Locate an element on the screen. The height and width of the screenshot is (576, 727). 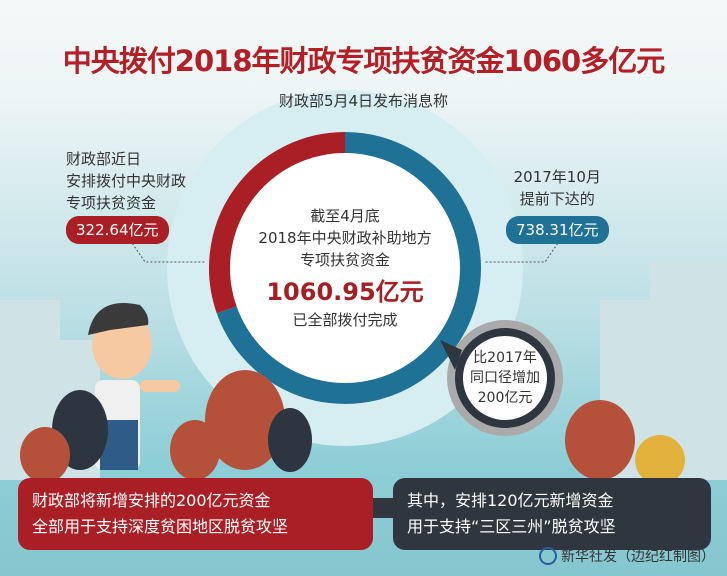
box-line: 全部用于支持深度贫困地区脱贫攻坚 is located at coordinates (160, 526).